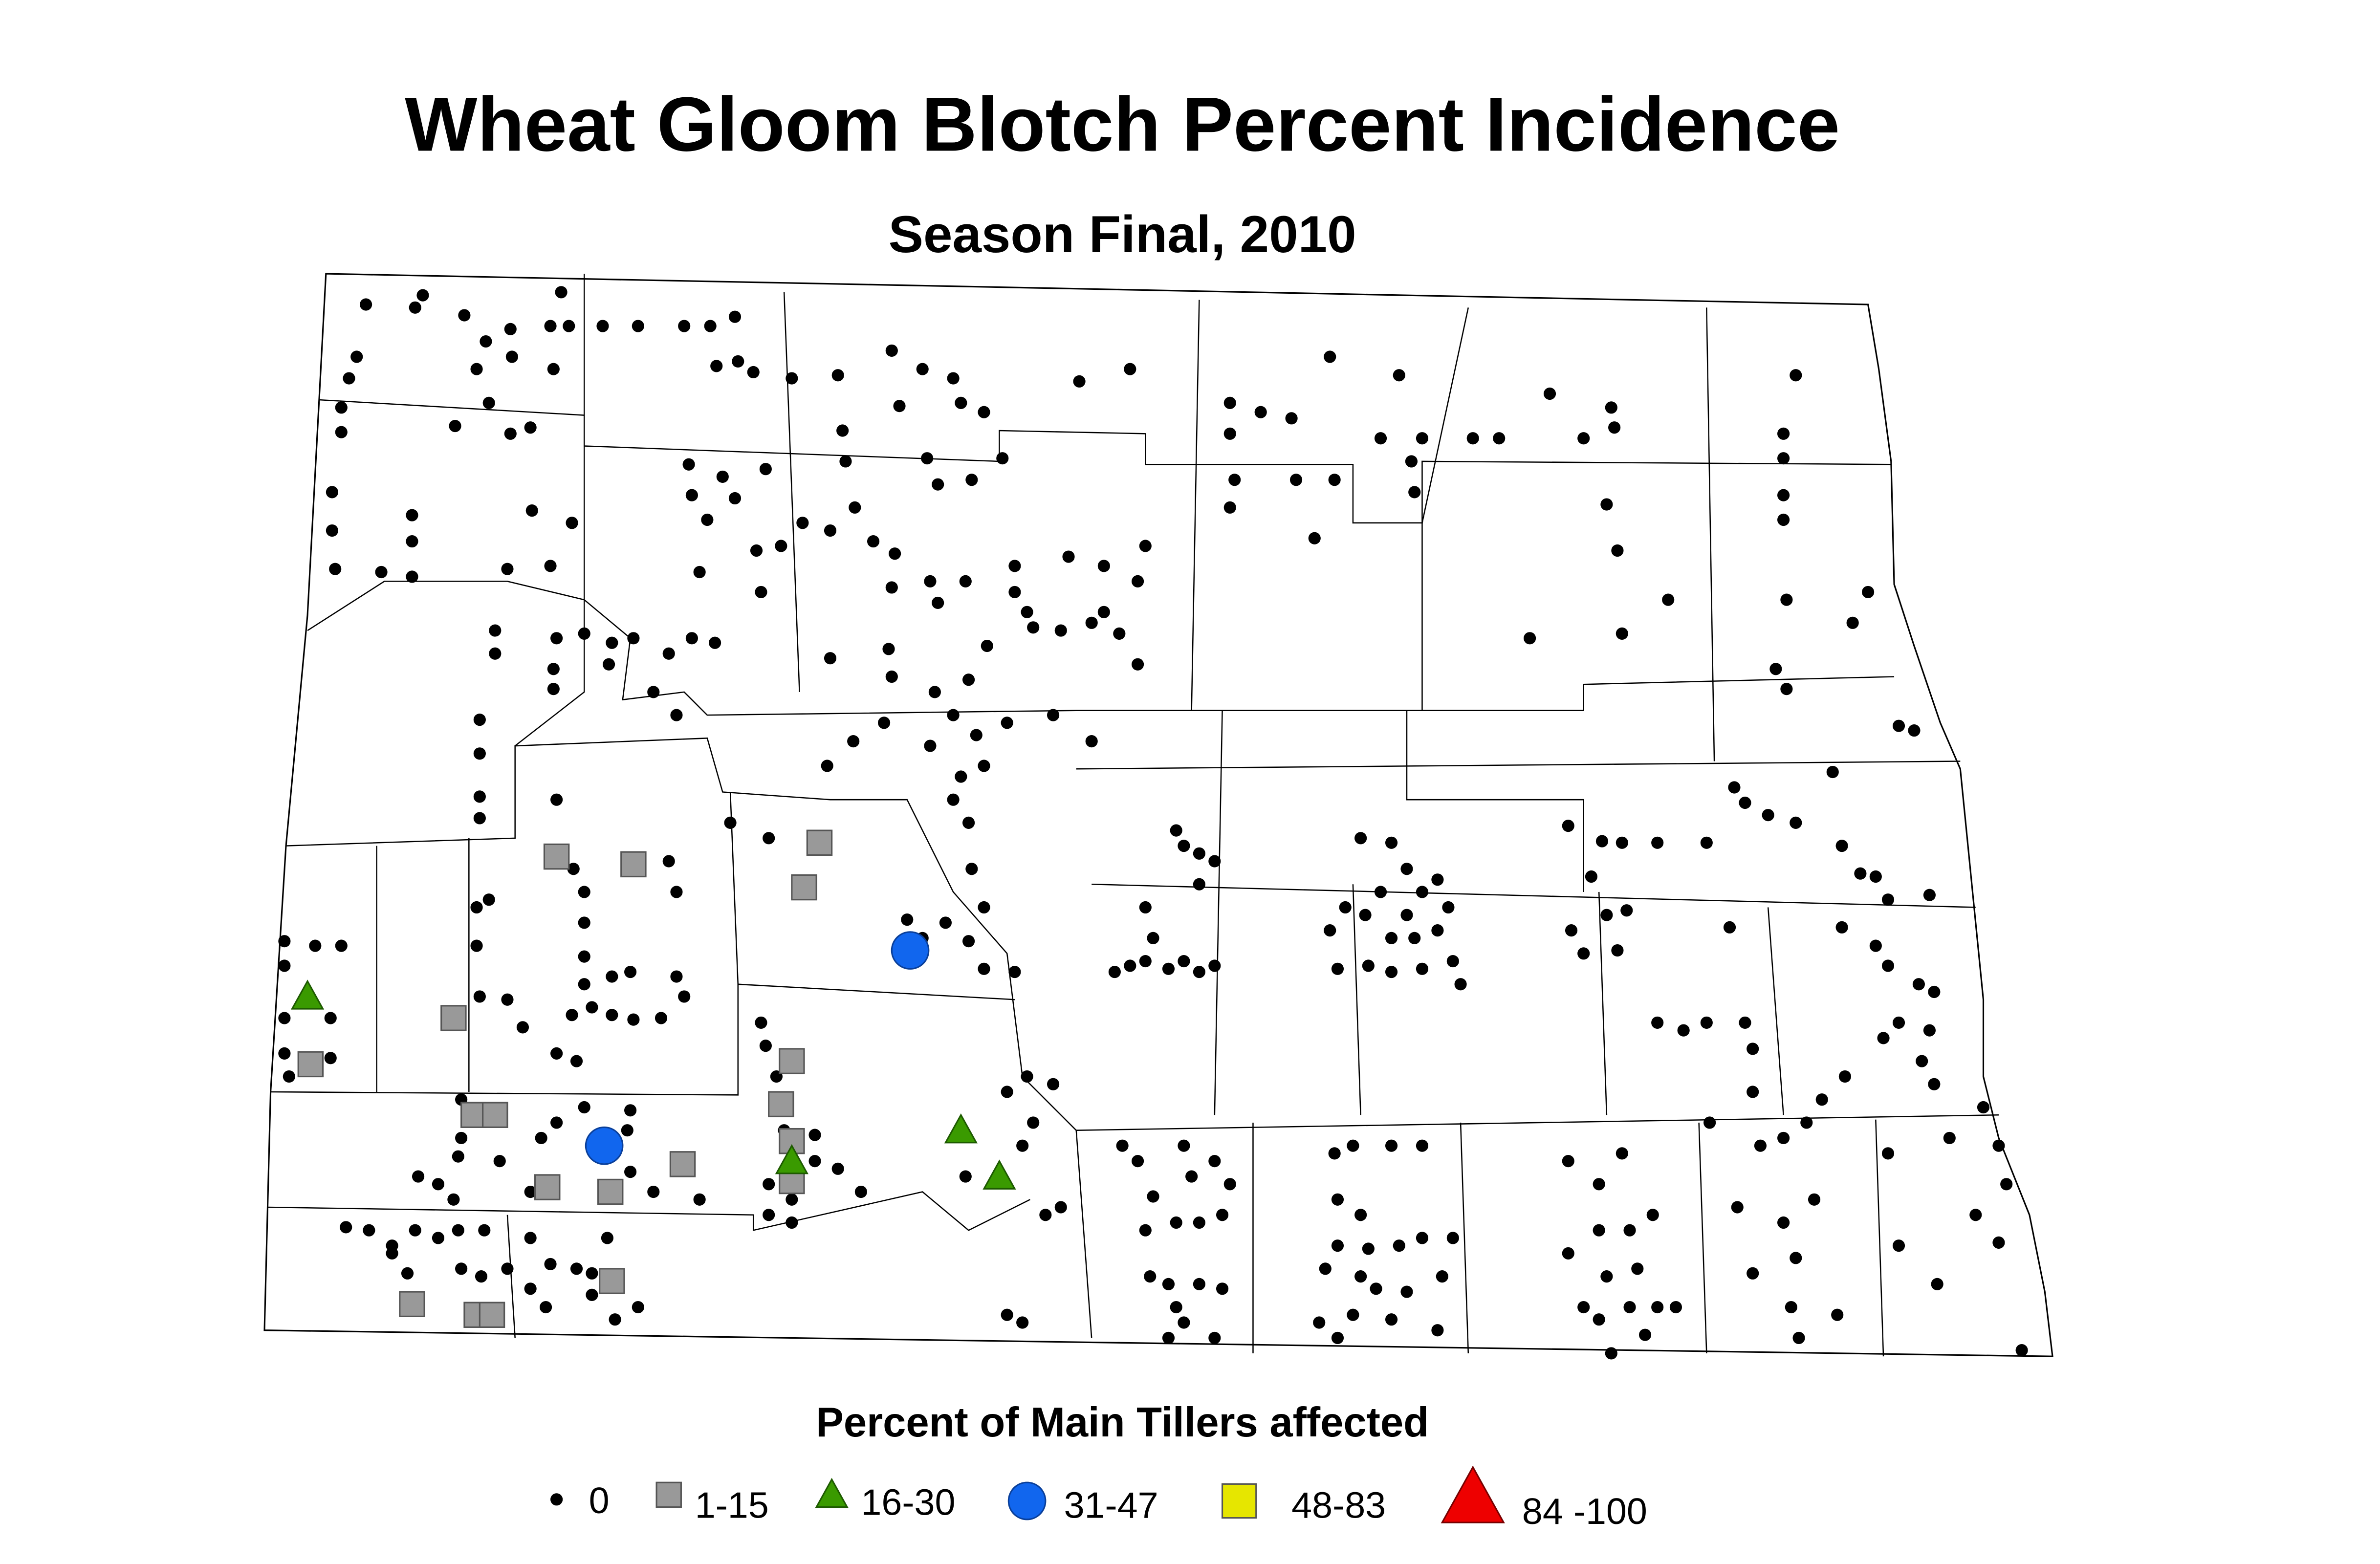  Describe the element at coordinates (1122, 1422) in the screenshot. I see `legend-title: Percent of Main Tillers affected` at that location.